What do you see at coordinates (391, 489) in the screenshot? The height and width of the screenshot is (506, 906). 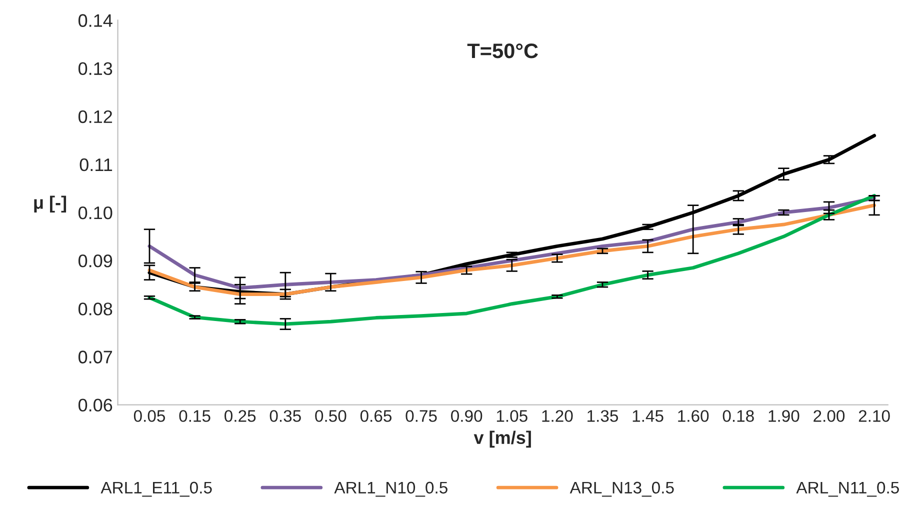 I see `legend-label: ARL1_N10_0.5` at bounding box center [391, 489].